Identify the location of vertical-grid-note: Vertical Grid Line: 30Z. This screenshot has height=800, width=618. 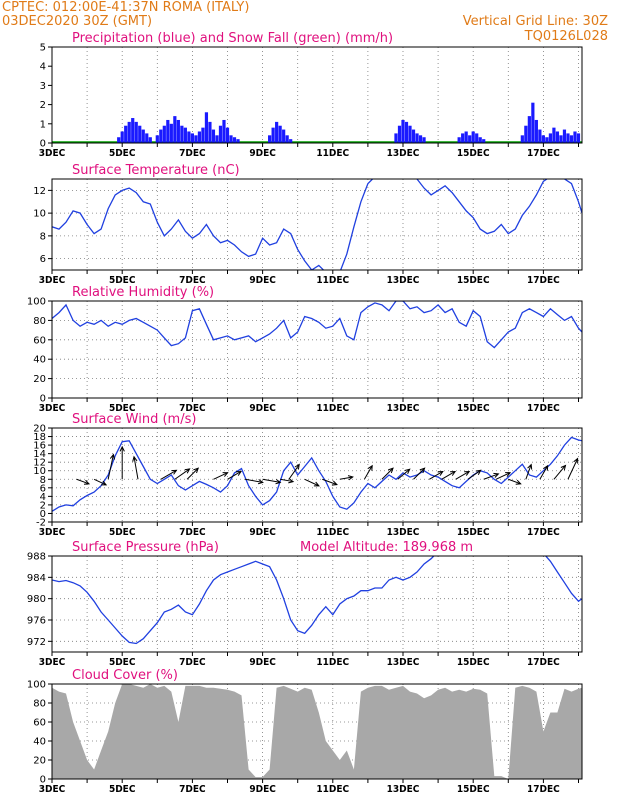
(535, 21).